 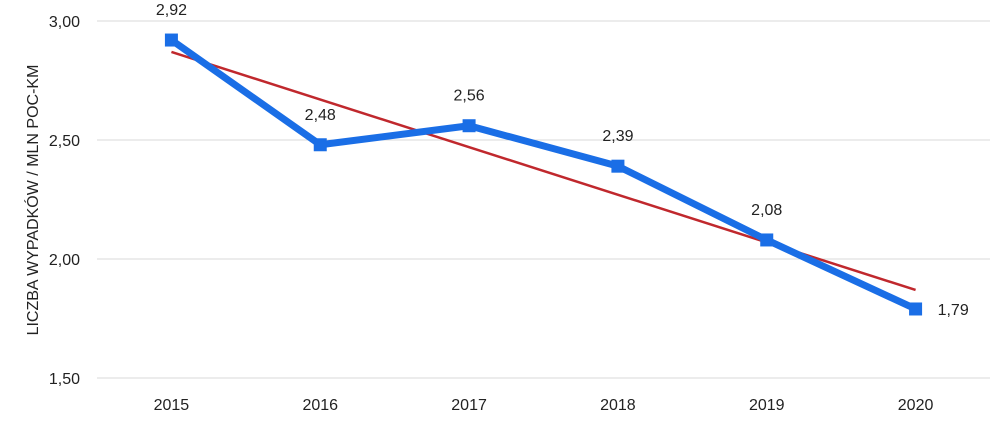 I want to click on y-tick-label: 3,00, so click(x=64, y=22).